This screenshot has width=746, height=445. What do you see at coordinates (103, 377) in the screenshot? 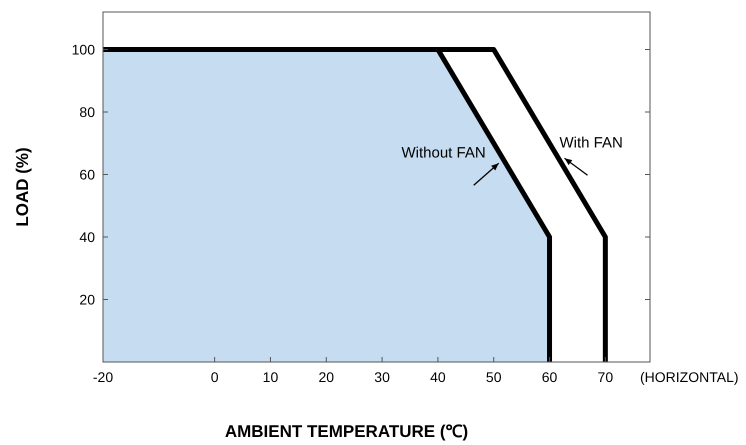
I see `x-tick-label: -20` at bounding box center [103, 377].